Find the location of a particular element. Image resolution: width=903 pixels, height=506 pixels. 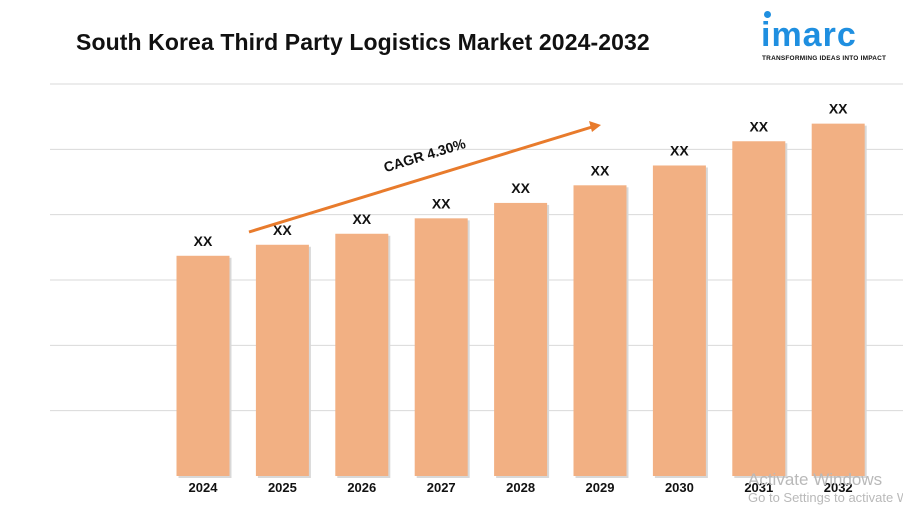

cagr-arrowhead-icon is located at coordinates (595, 126).